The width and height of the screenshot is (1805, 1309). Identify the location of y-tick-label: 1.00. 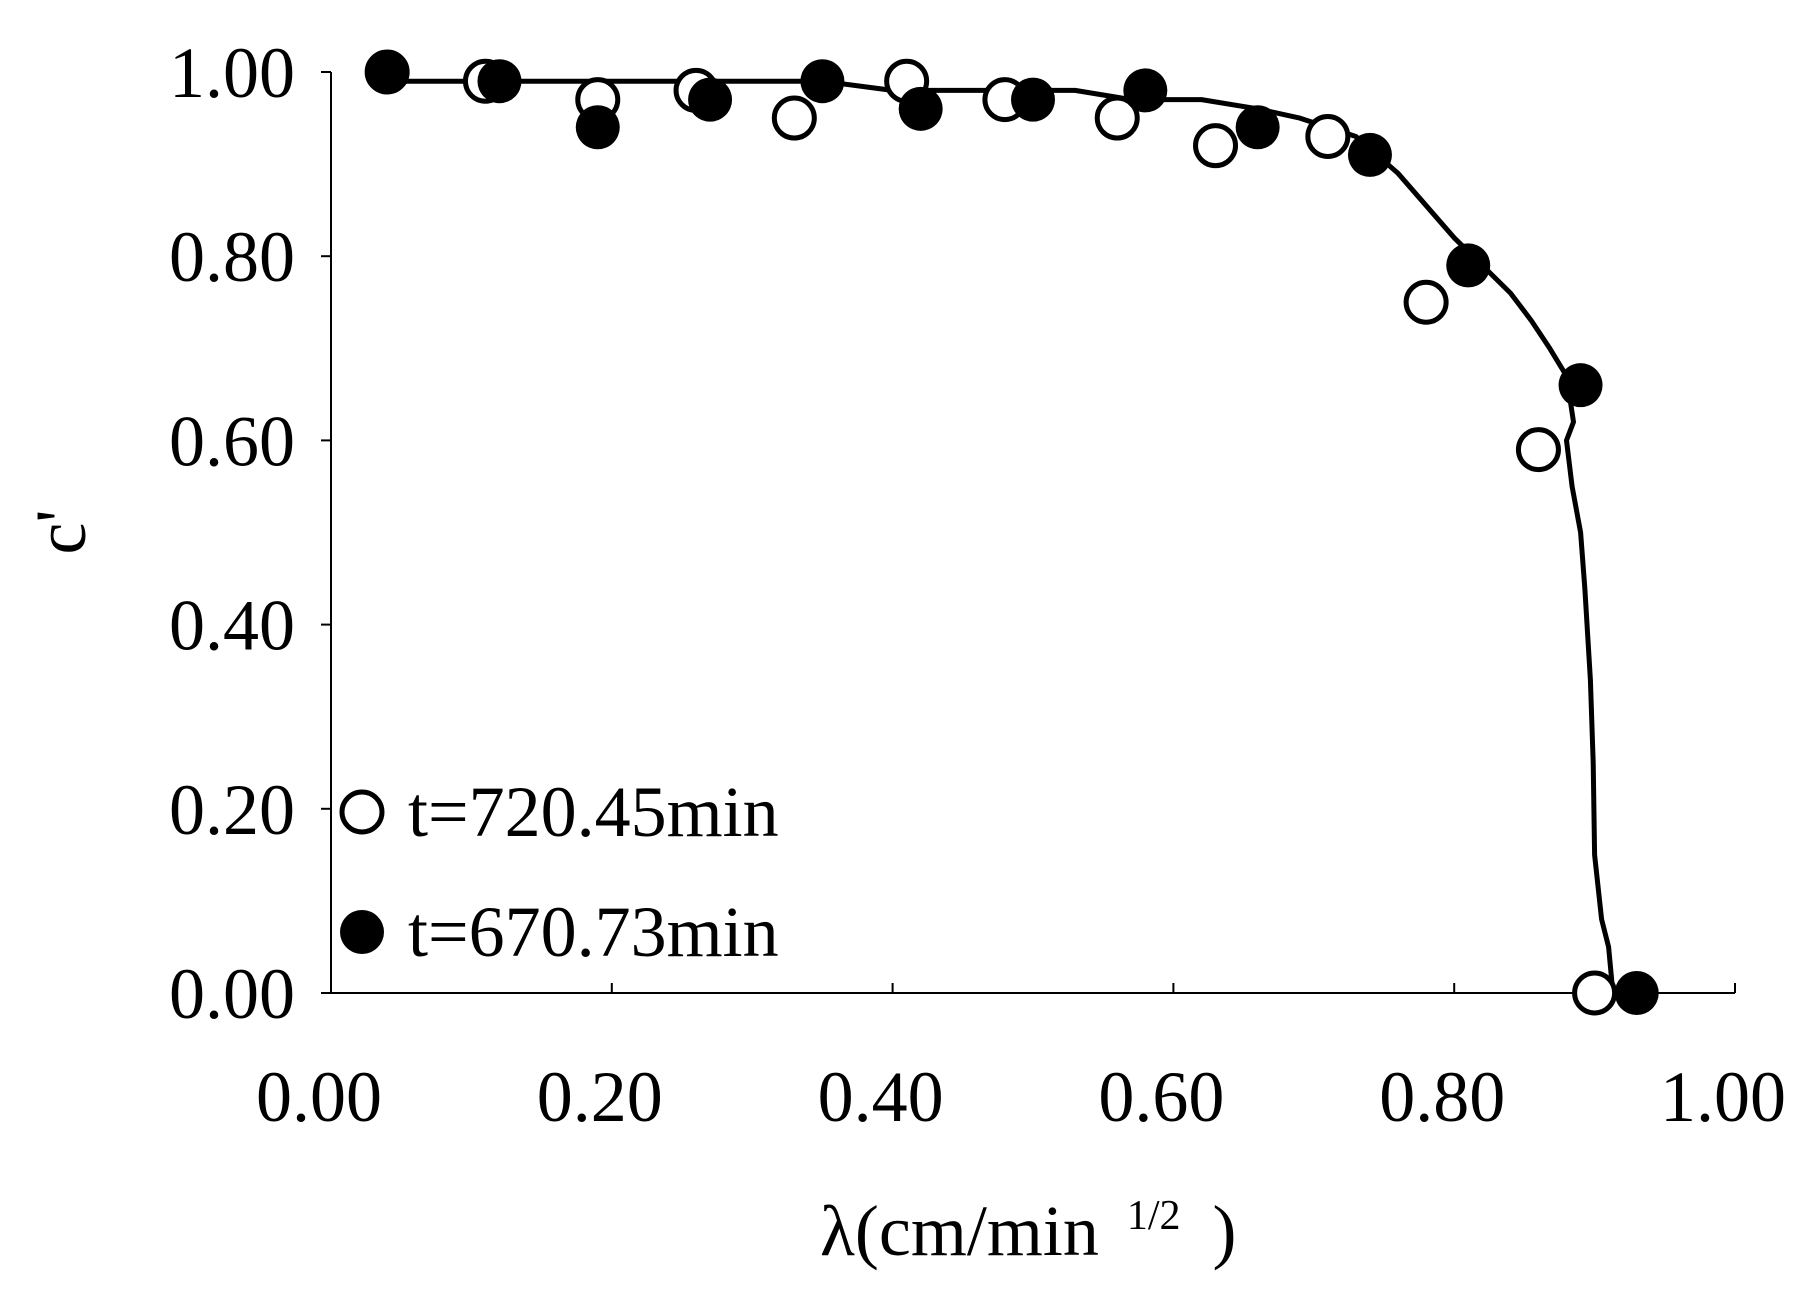
(232, 73).